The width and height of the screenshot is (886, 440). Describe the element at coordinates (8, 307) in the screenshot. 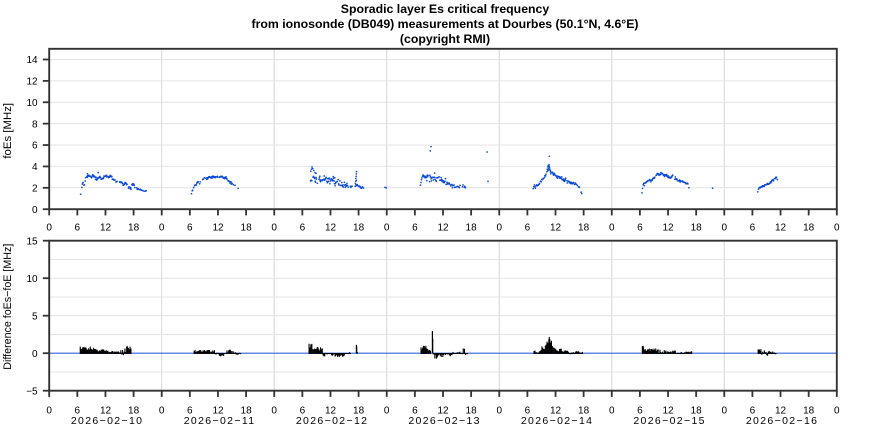

I see `svg-text: Difference foEs−foE [MHz]` at that location.